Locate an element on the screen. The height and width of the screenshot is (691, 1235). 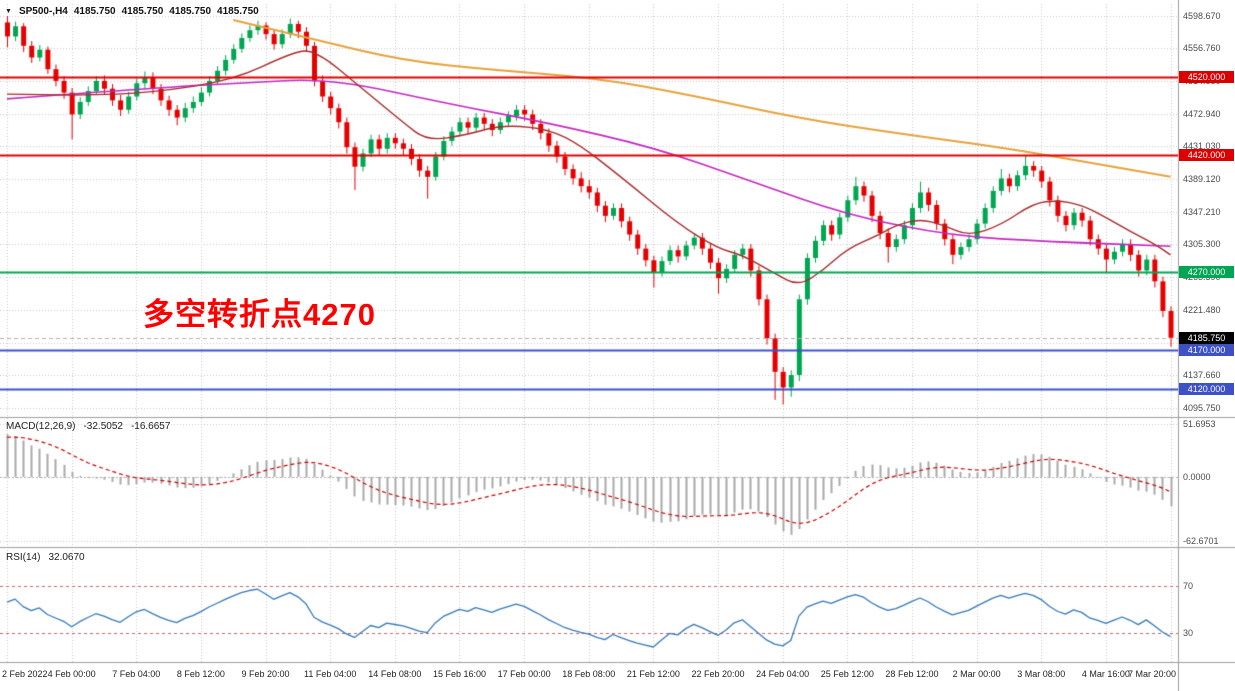
time-tick-label: 2 Feb 2022 is located at coordinates (25, 674).